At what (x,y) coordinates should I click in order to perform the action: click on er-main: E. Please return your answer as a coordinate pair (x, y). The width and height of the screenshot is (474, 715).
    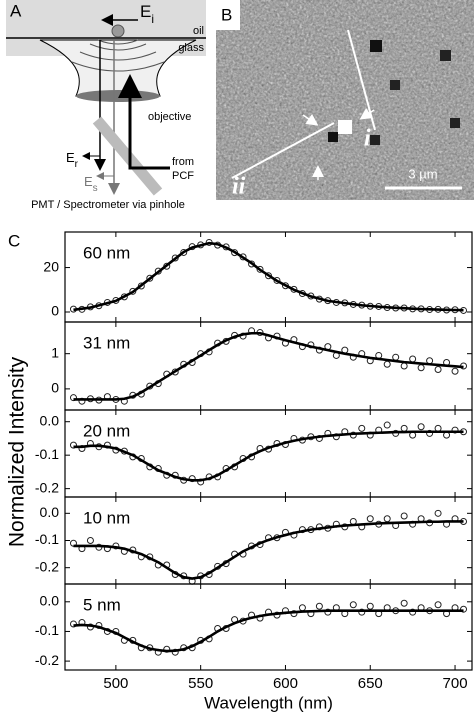
    Looking at the image, I should click on (70, 157).